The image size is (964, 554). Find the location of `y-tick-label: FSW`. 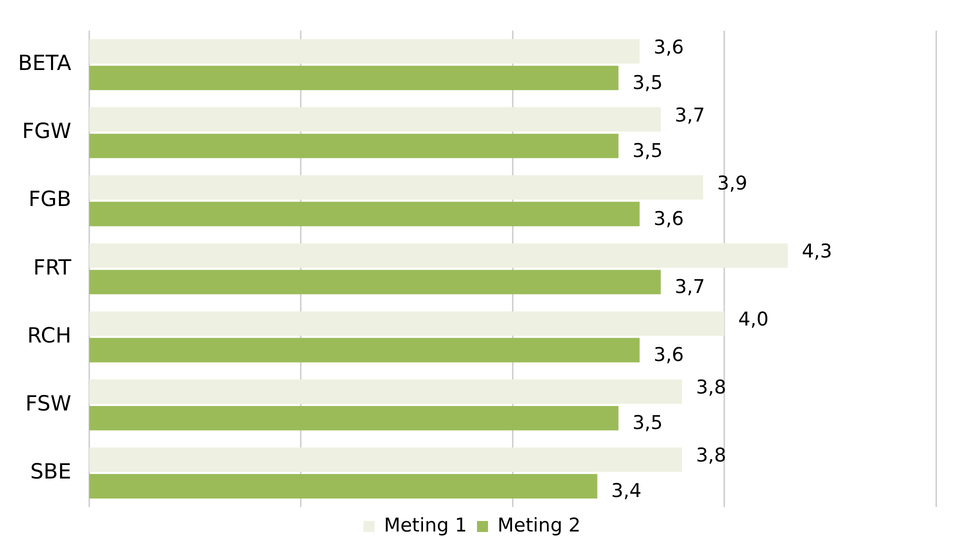

y-tick-label: FSW is located at coordinates (48, 403).